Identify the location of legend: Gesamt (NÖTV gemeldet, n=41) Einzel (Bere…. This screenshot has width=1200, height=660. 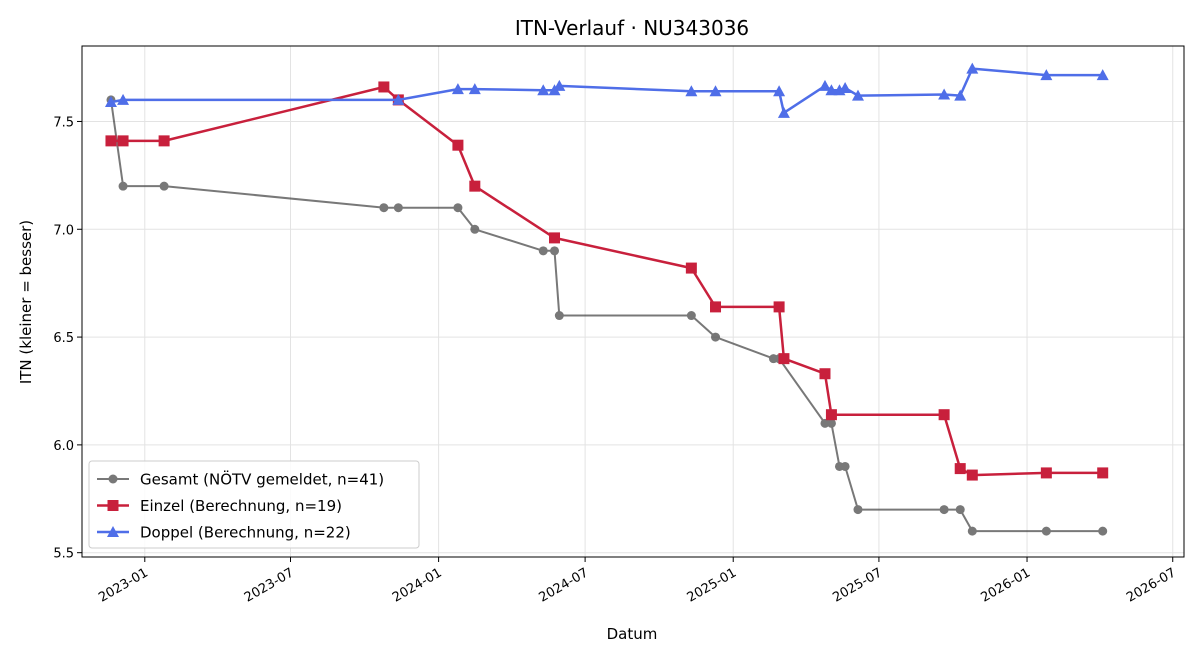
(254, 504).